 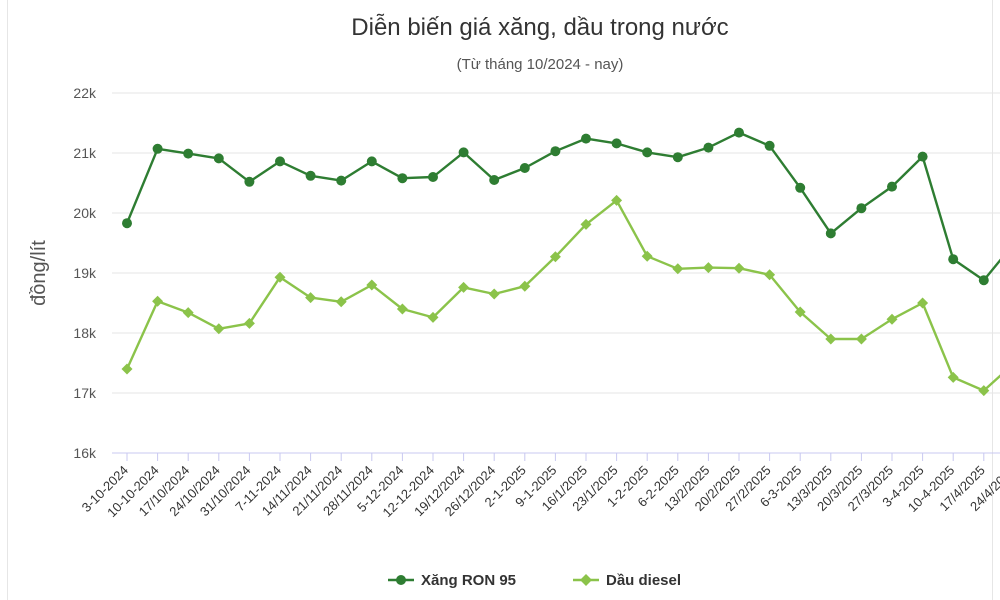 I want to click on legend-marker-diamond, so click(x=586, y=580).